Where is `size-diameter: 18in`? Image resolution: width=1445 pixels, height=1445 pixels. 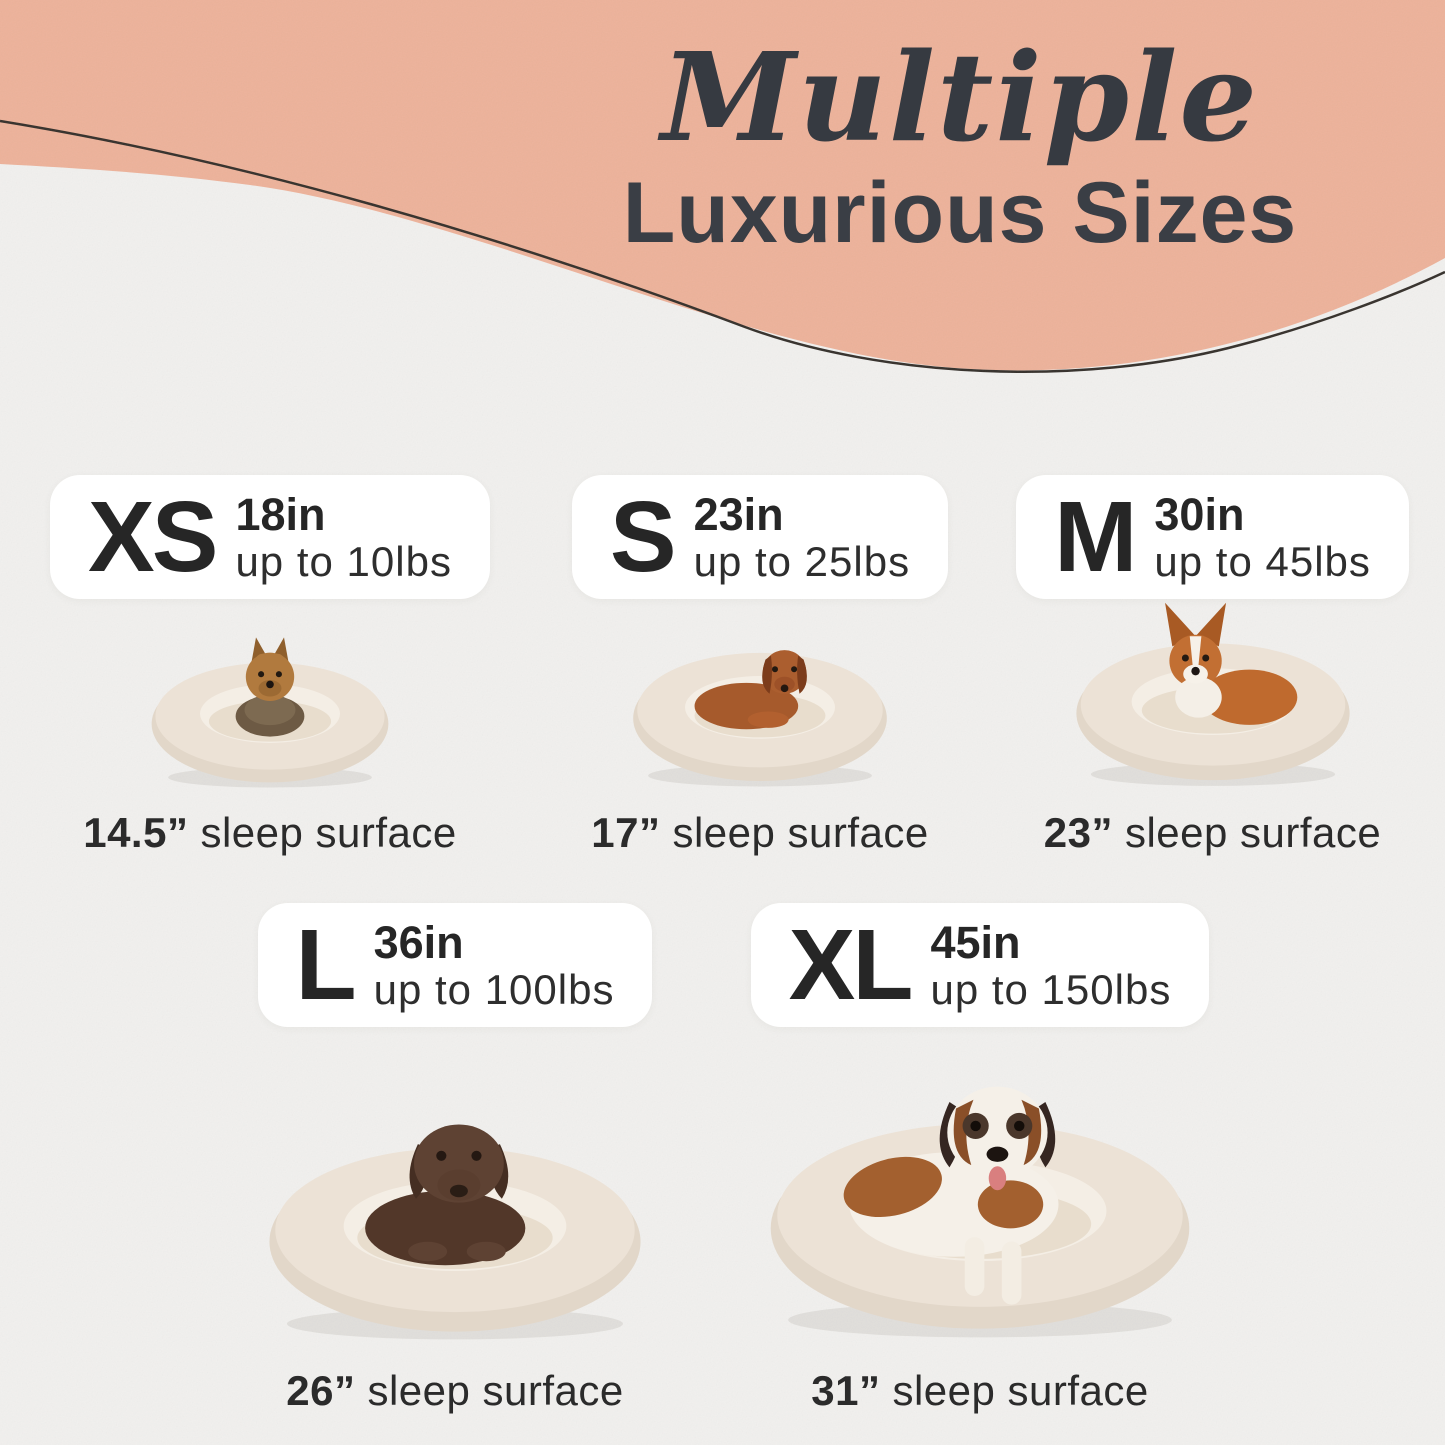 size-diameter: 18in is located at coordinates (280, 514).